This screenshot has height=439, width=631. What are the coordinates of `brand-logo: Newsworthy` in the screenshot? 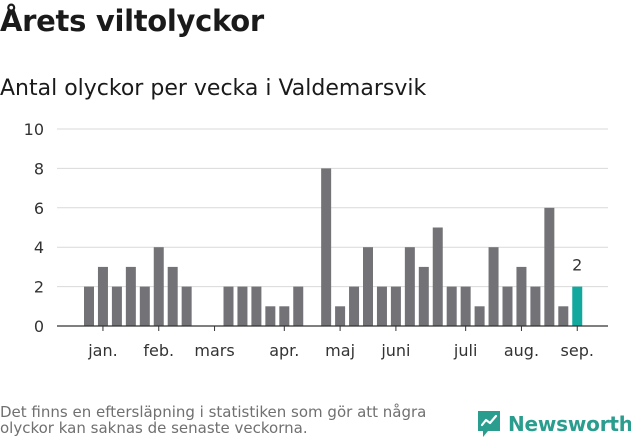 It's located at (553, 424).